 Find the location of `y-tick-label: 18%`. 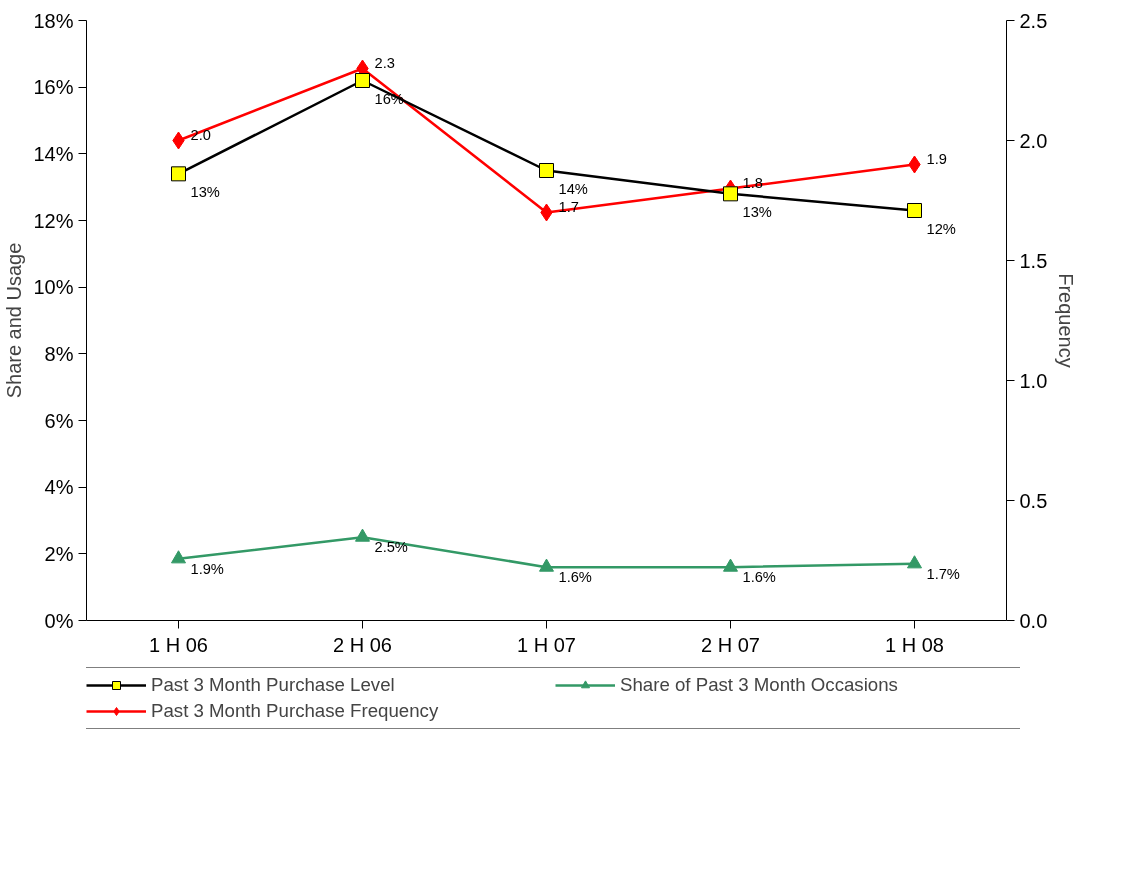

y-tick-label: 18% is located at coordinates (53, 20).